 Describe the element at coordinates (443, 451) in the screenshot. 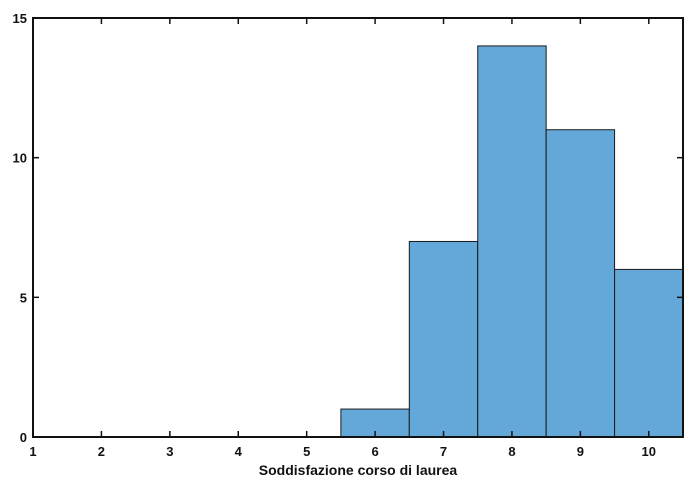

I see `x-tick-label: 7` at that location.